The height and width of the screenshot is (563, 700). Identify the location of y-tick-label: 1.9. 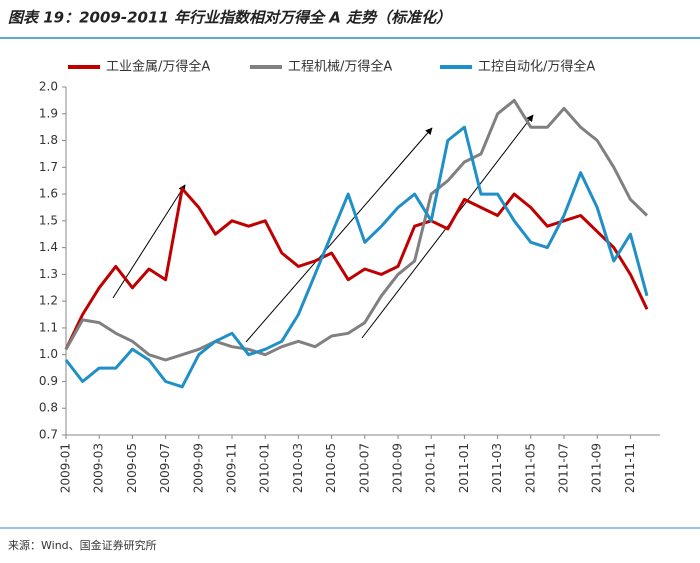
(48, 113).